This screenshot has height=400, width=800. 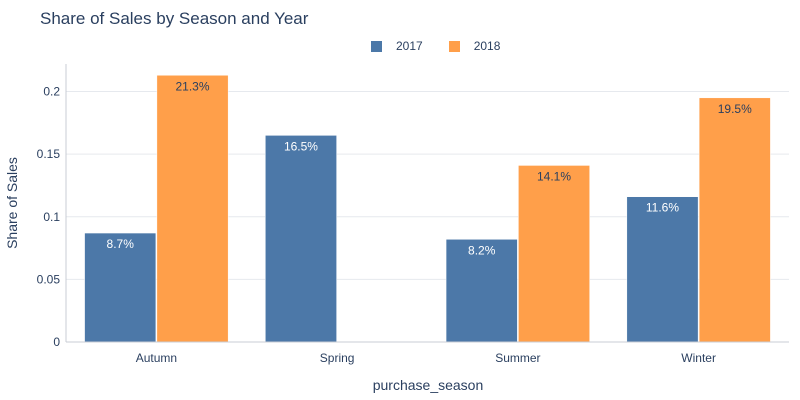 What do you see at coordinates (554, 176) in the screenshot?
I see `data-label: 14.1%` at bounding box center [554, 176].